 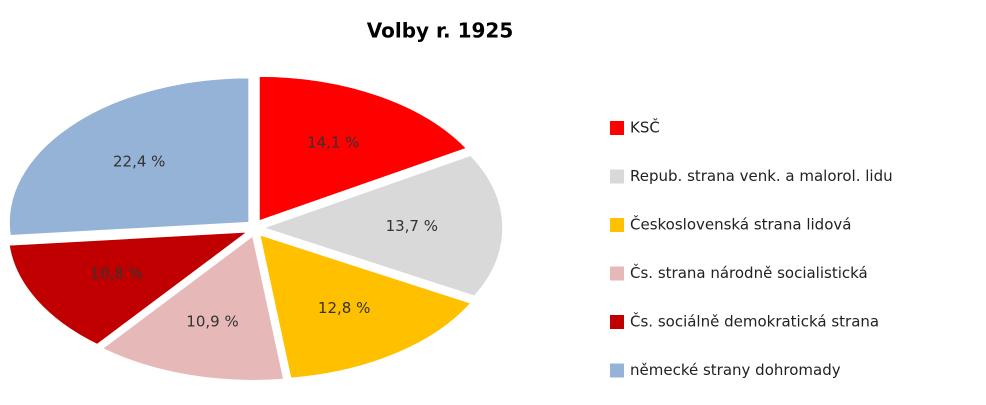 What do you see at coordinates (761, 176) in the screenshot?
I see `legend-label: Repub. strana venk. a malorol. lidu` at bounding box center [761, 176].